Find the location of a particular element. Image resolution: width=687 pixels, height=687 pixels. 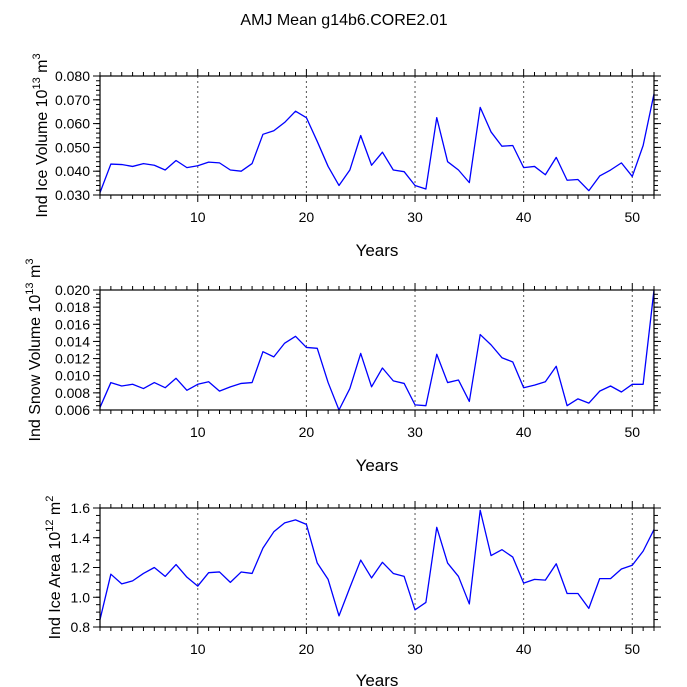

y-tick-label: 1.6 is located at coordinates (81, 508).